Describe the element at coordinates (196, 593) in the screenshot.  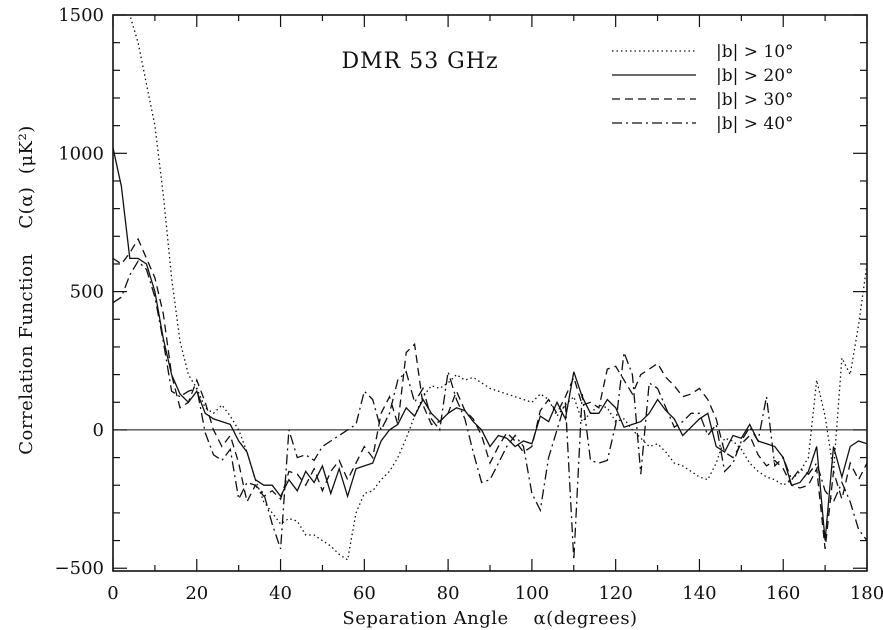
I see `x-tick-label: 20` at that location.